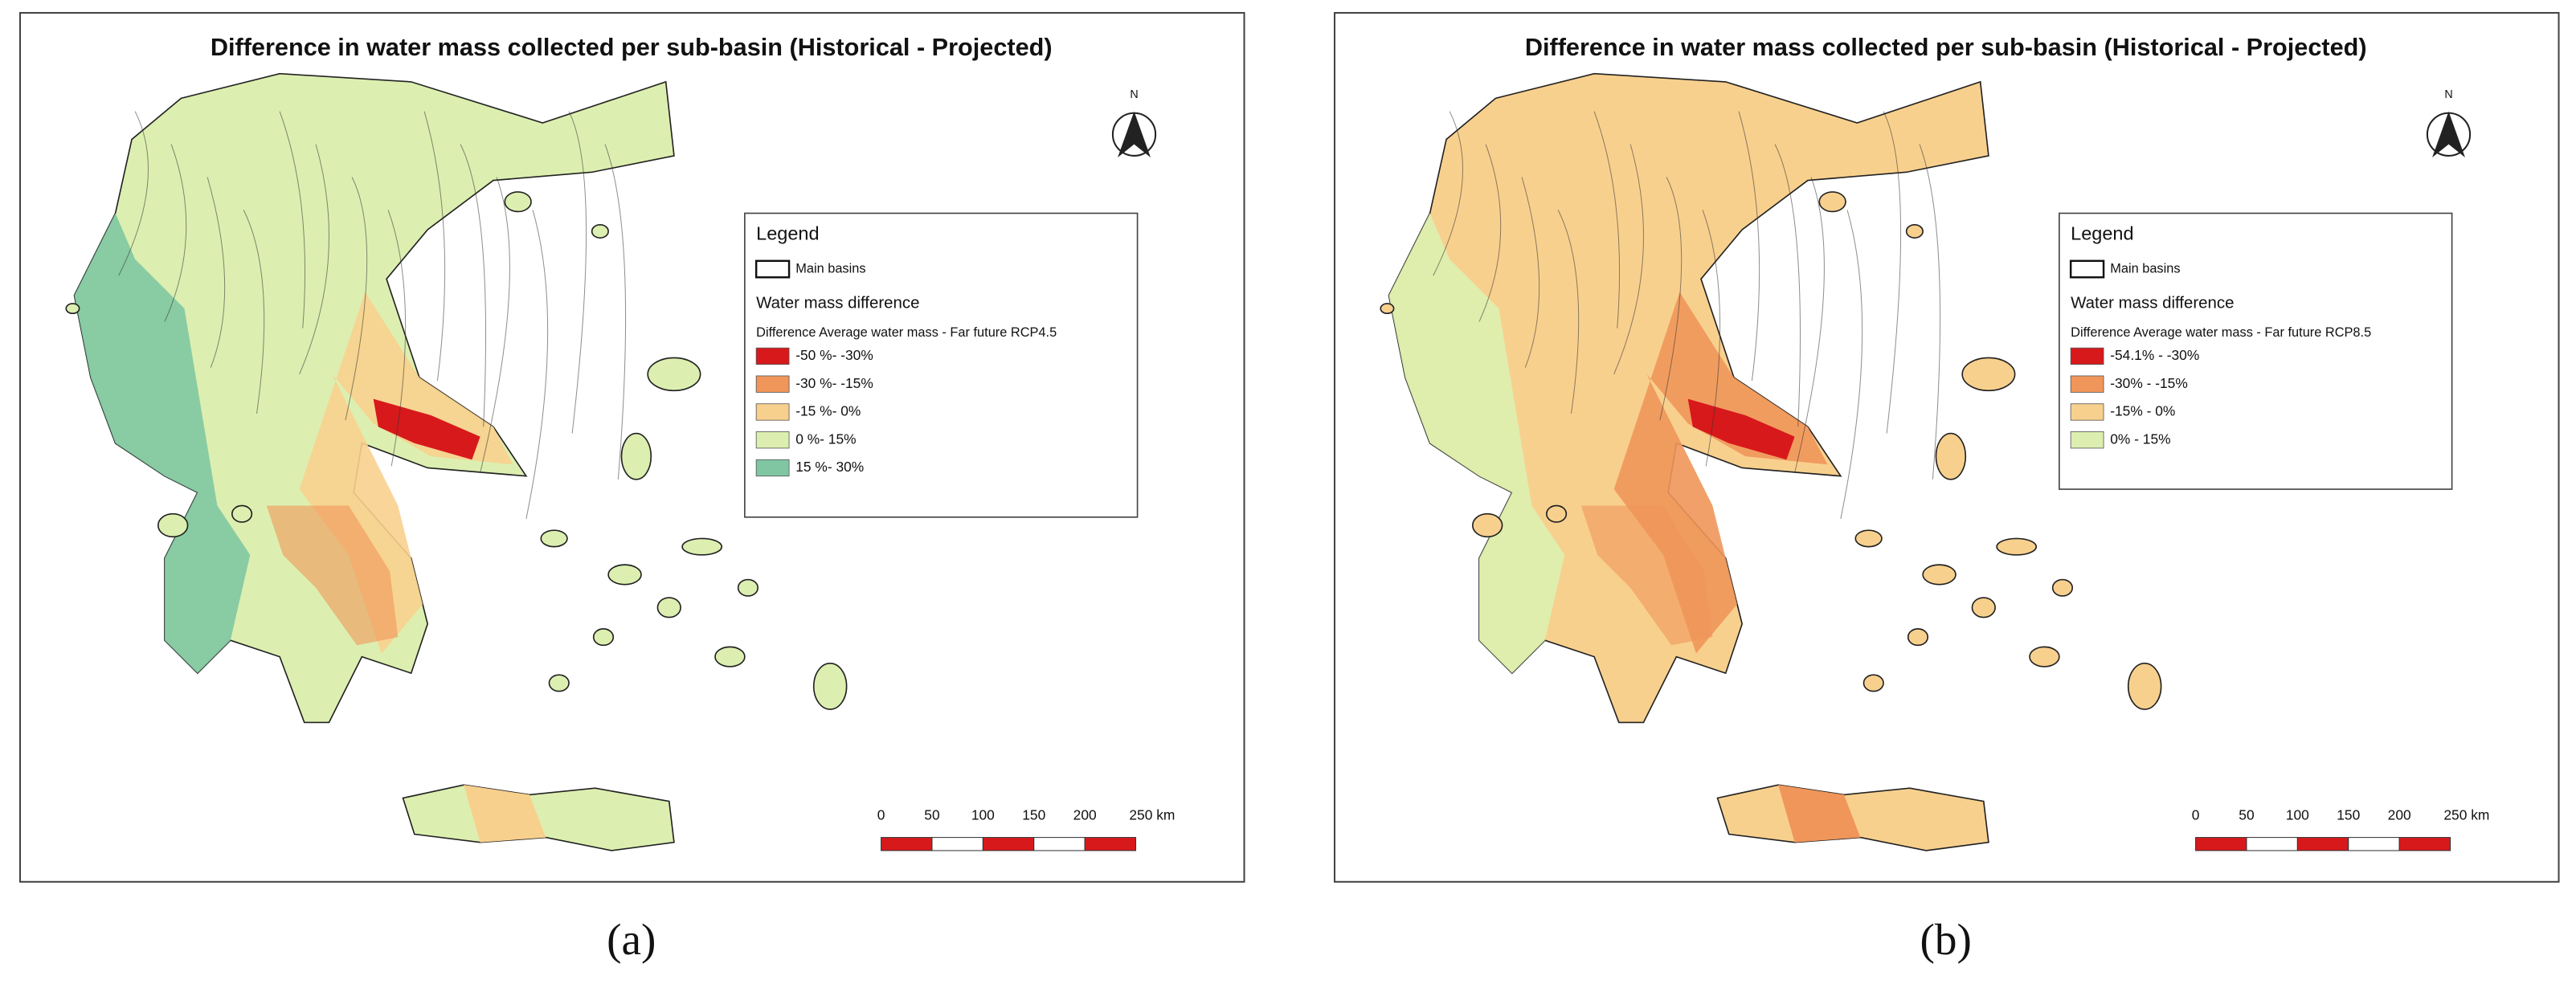 The width and height of the screenshot is (2576, 992). I want to click on legend-label: -15 %- 0%, so click(828, 411).